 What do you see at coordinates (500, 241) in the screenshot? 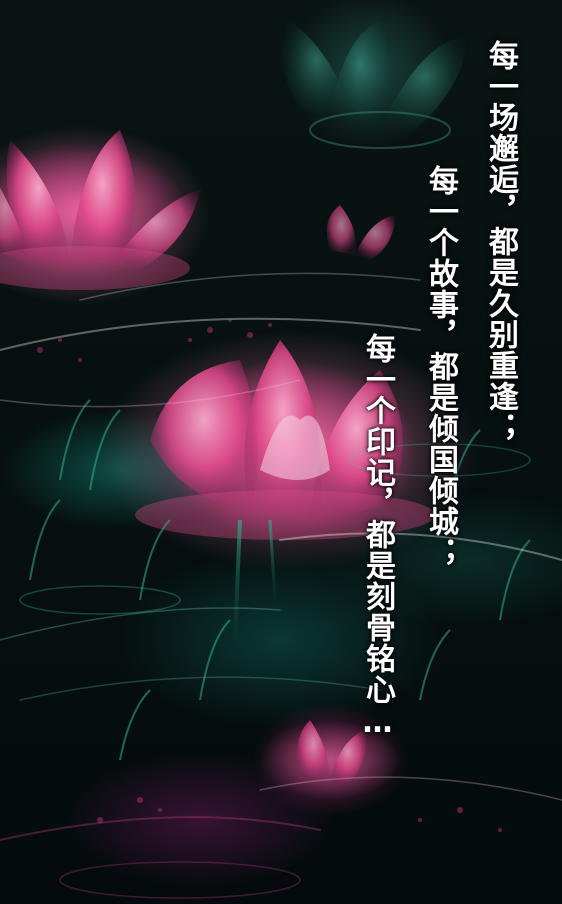
I see `poem-line-1: 每一场邂逅，都是久别重逢；` at bounding box center [500, 241].